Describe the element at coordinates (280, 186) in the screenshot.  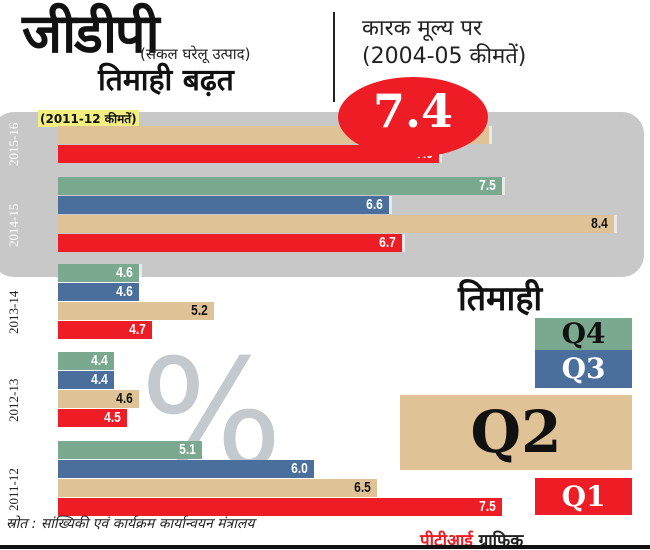
I see `bar-2014-15-q4: 7.5` at that location.